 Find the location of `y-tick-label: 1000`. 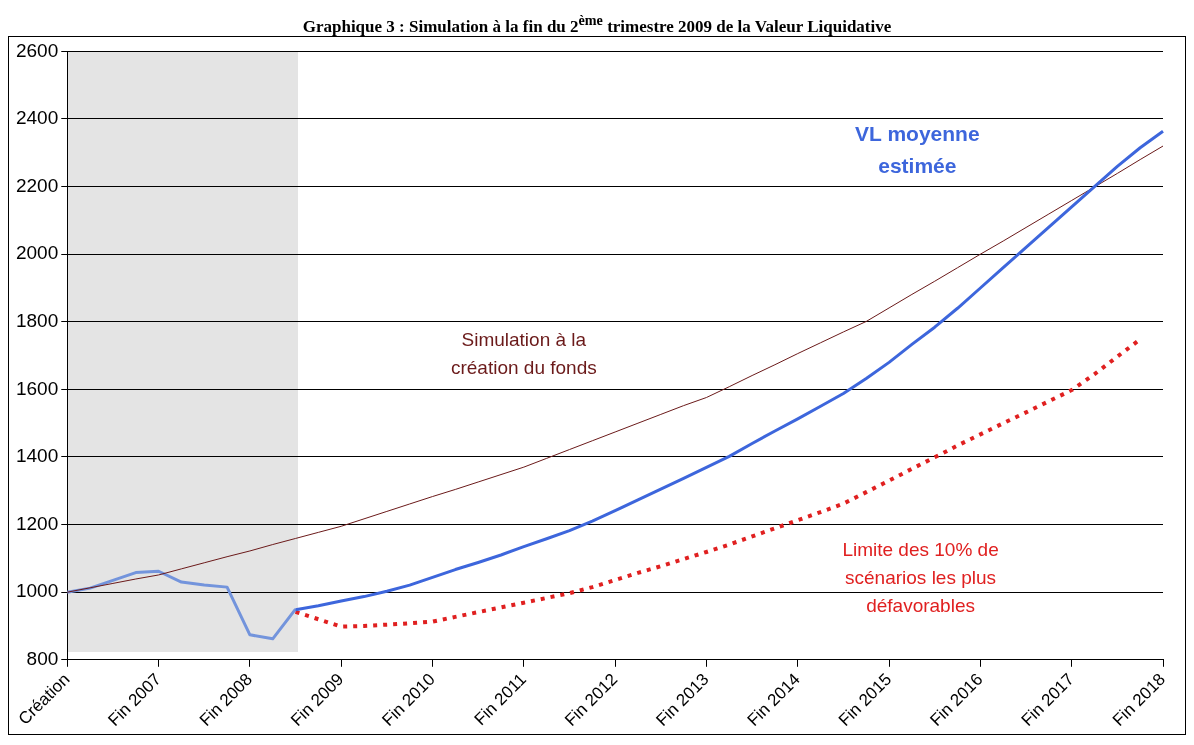

y-tick-label: 1000 is located at coordinates (37, 591).